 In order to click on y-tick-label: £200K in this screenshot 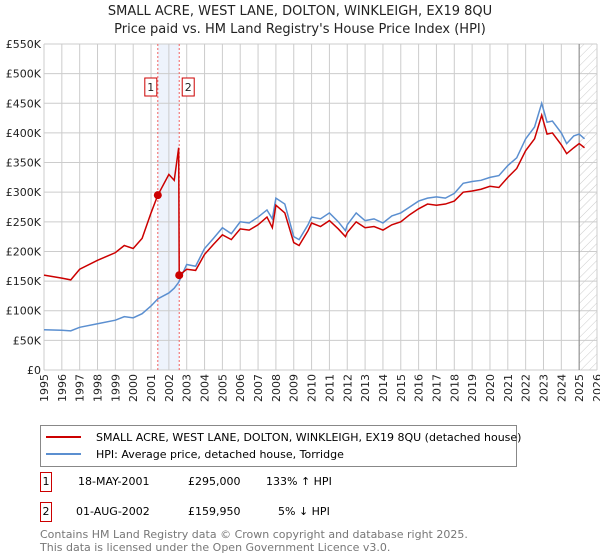, I will do `click(24, 251)`.